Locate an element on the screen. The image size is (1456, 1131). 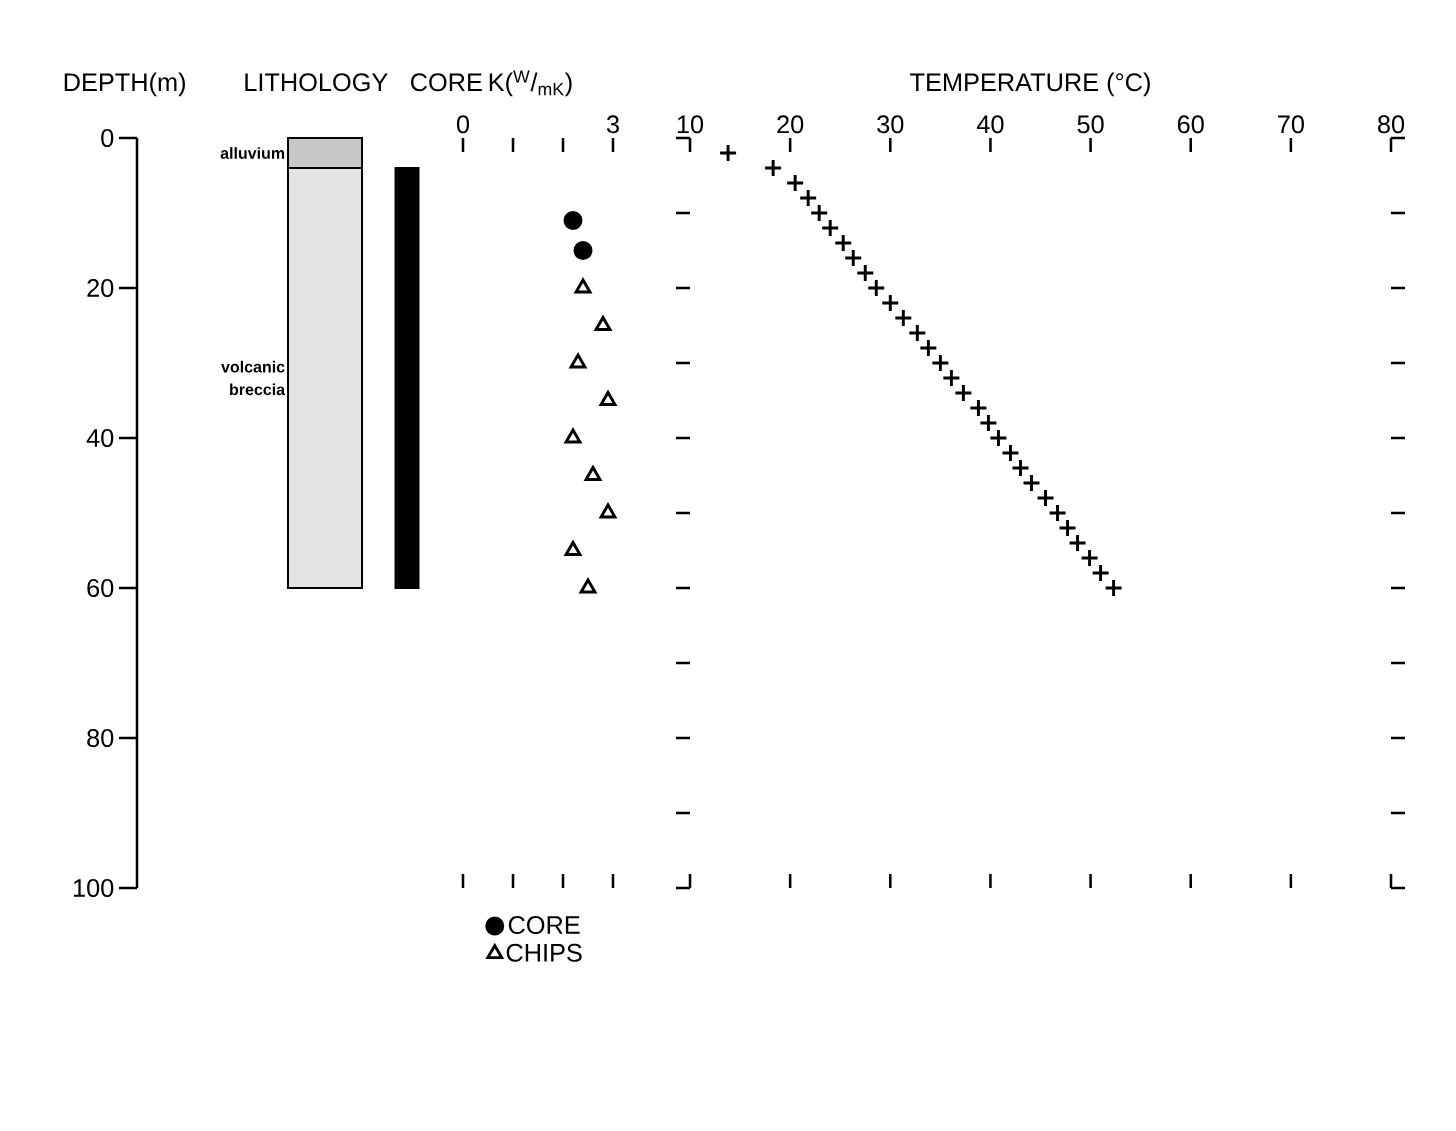
x-tick-label: 50 is located at coordinates (1090, 124).